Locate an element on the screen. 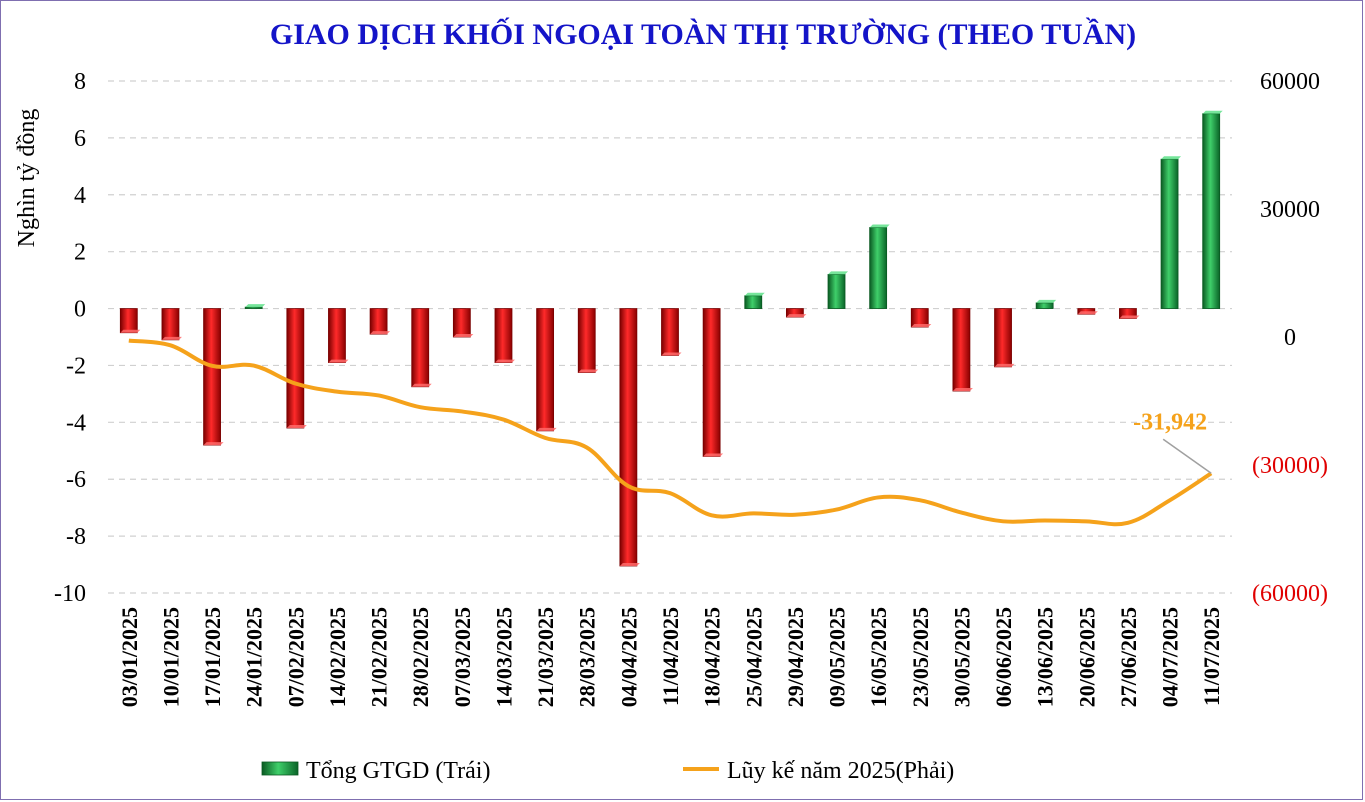 Image resolution: width=1365 pixels, height=802 pixels. x-tick-label: 27/06/2025 is located at coordinates (1128, 657).